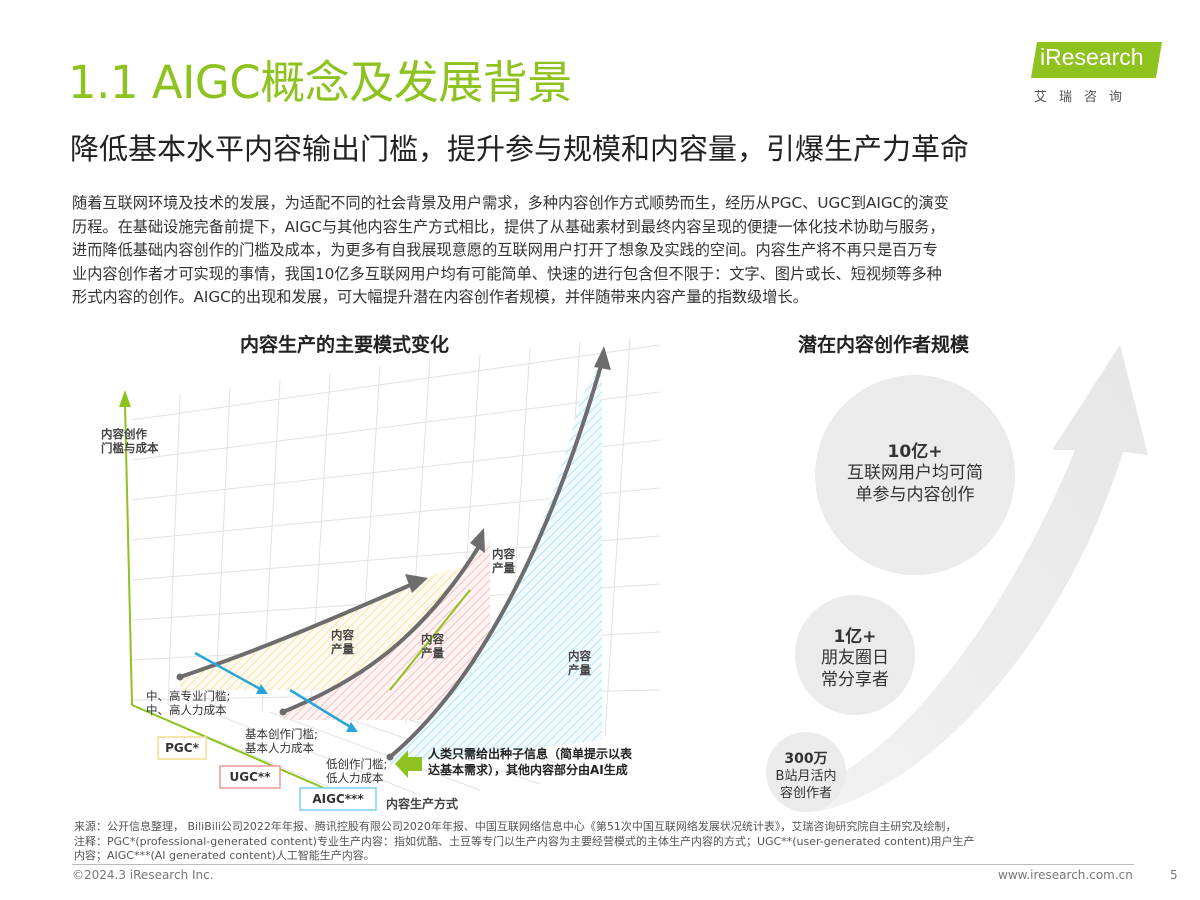 This screenshot has width=1200, height=900. I want to click on ugc-cost-label: 基本创作门槛; 基本人力成本, so click(281, 741).